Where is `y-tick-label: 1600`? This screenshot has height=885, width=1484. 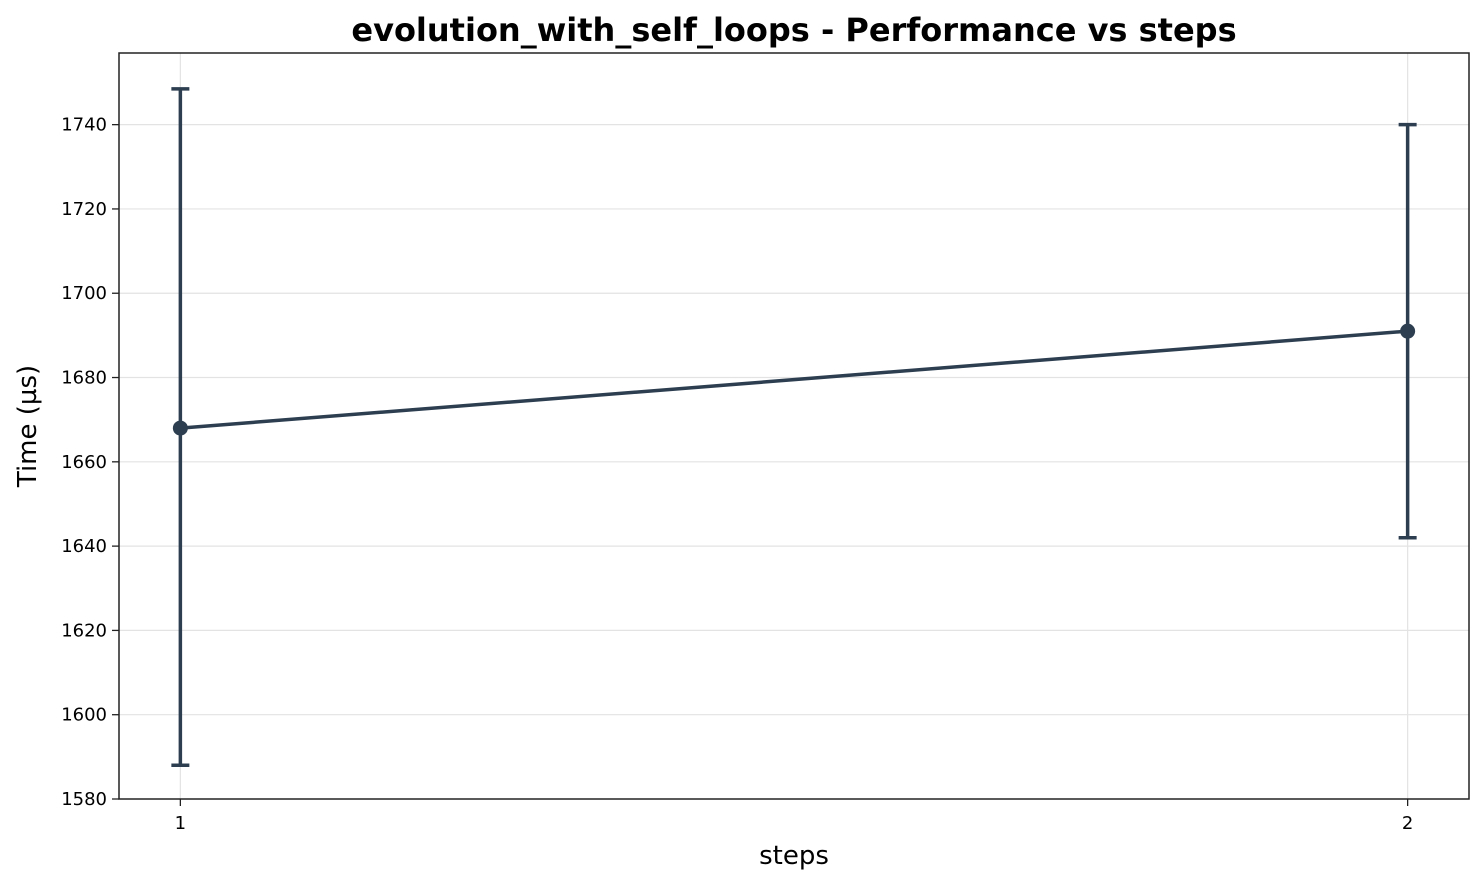
y-tick-label: 1600 is located at coordinates (84, 715).